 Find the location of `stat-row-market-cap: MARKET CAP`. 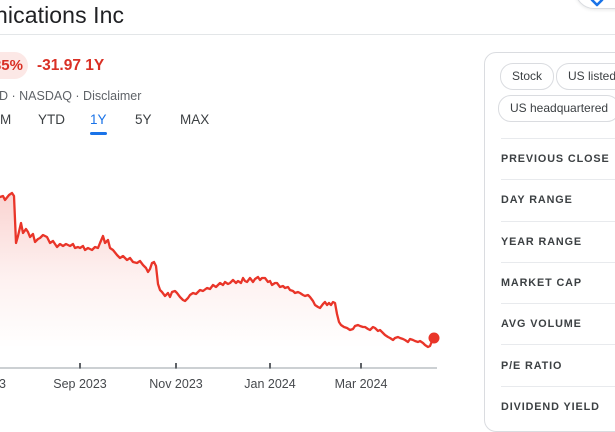

stat-row-market-cap: MARKET CAP is located at coordinates (558, 282).